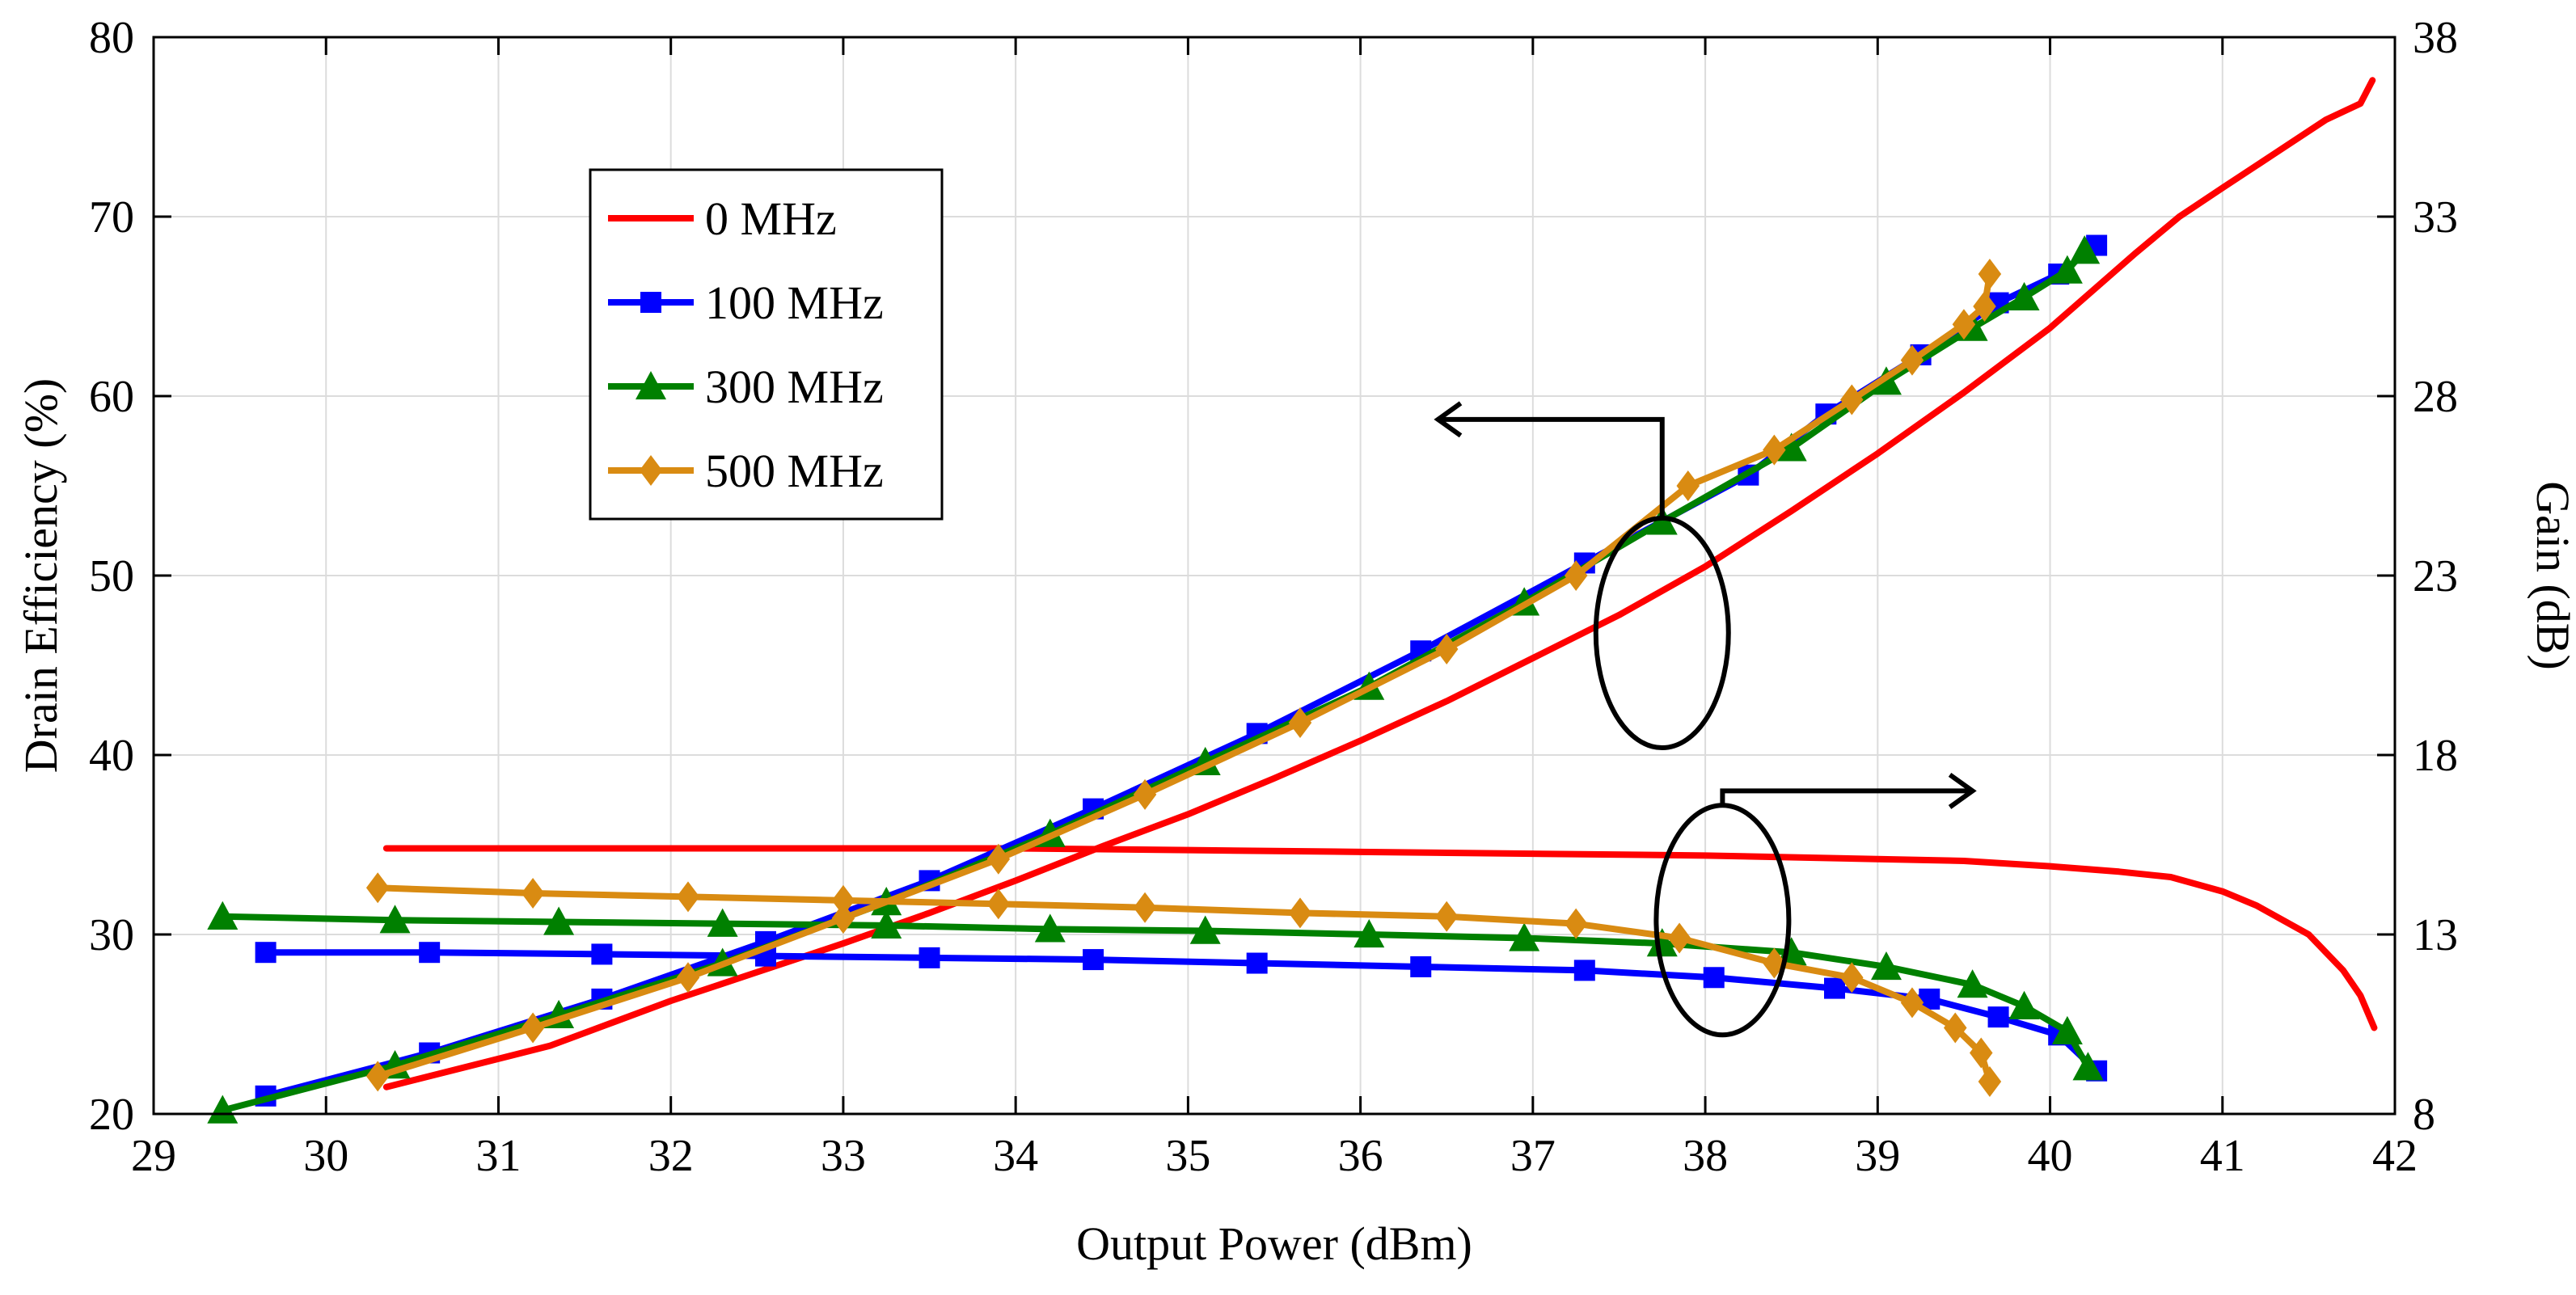 The width and height of the screenshot is (2576, 1295). What do you see at coordinates (794, 302) in the screenshot?
I see `legend-label: 100 MHz` at bounding box center [794, 302].